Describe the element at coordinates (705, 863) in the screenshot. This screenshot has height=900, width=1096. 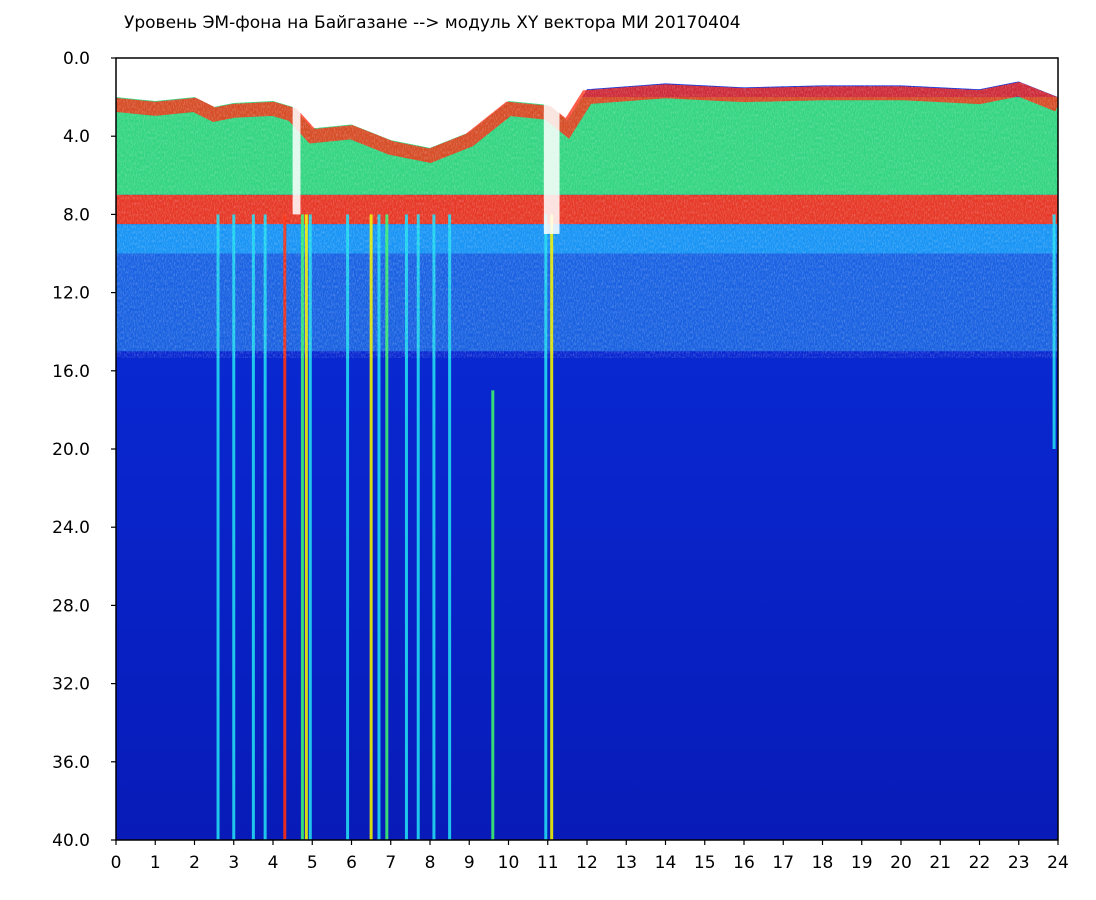
I see `x-tick-label: 15` at that location.